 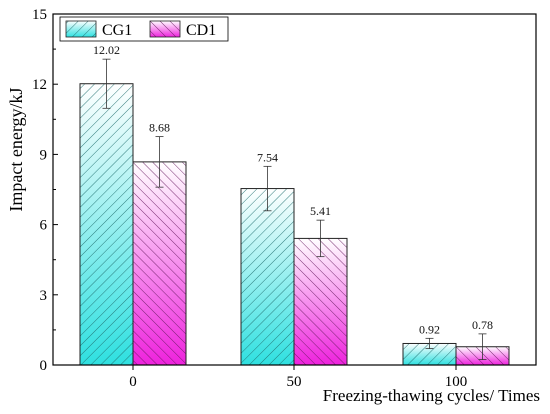 I want to click on x-tick-label: 0, so click(x=133, y=382).